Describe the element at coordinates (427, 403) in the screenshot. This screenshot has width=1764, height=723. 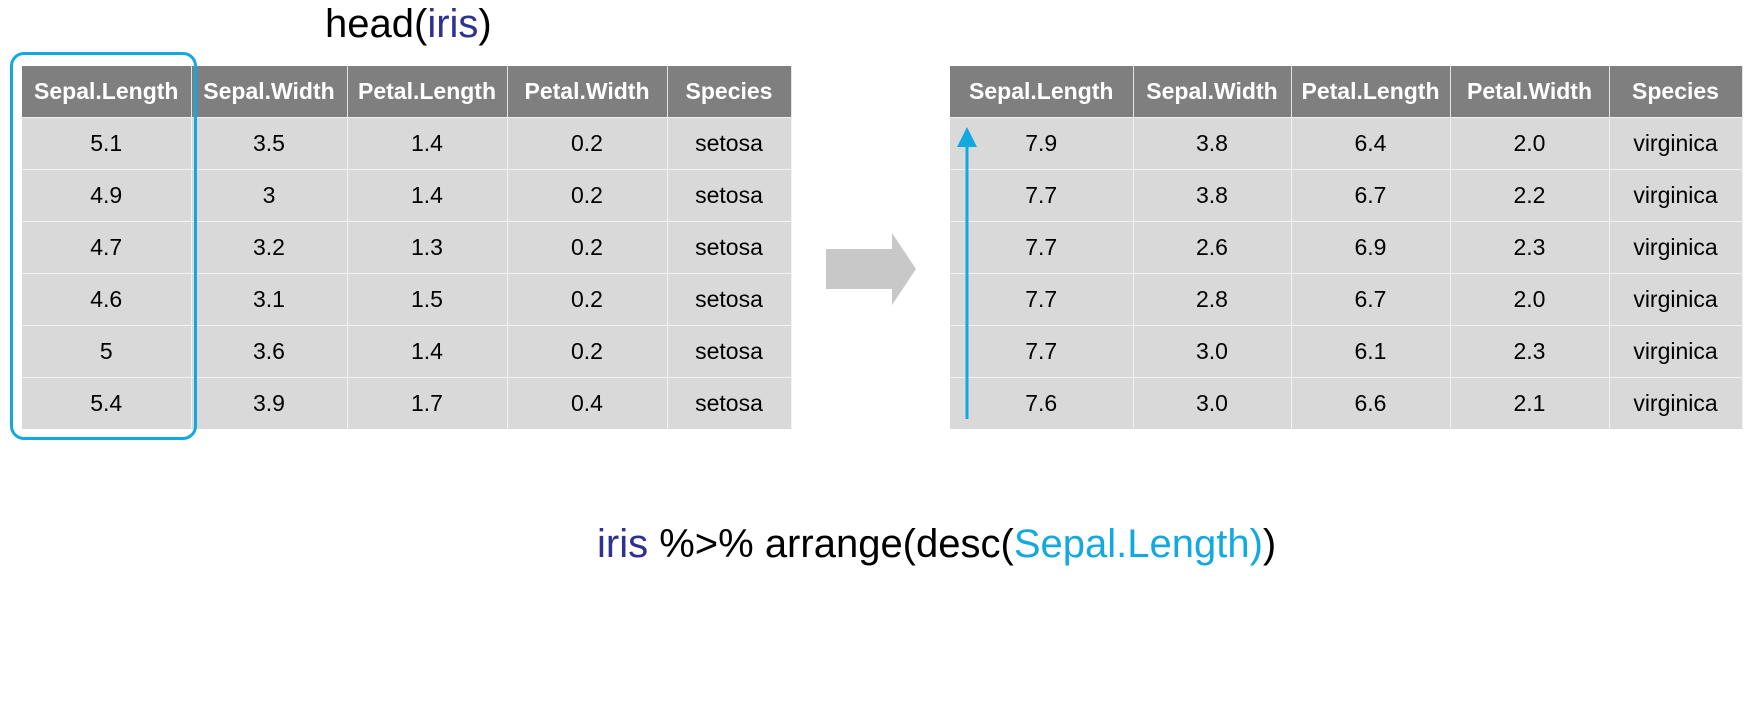
I see `table-cell: 1.7` at that location.